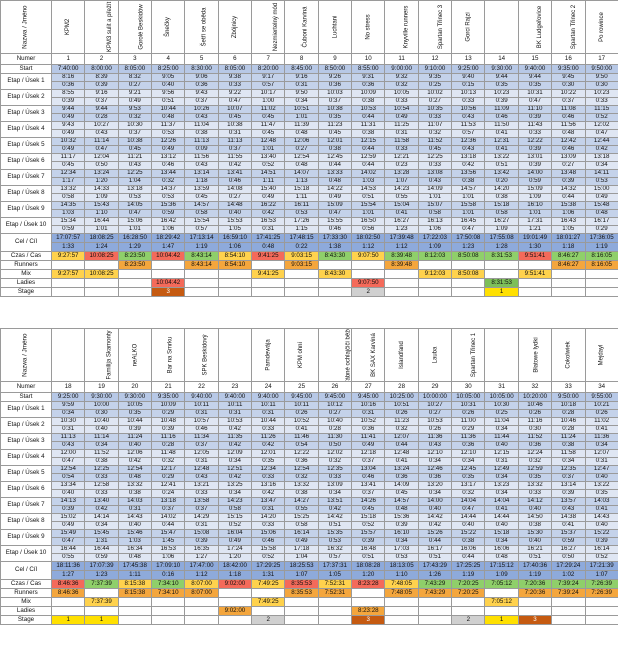 This screenshot has height=653, width=618. What do you see at coordinates (101, 142) in the screenshot?
I see `etap-arrival-time: 11:14` at bounding box center [101, 142].